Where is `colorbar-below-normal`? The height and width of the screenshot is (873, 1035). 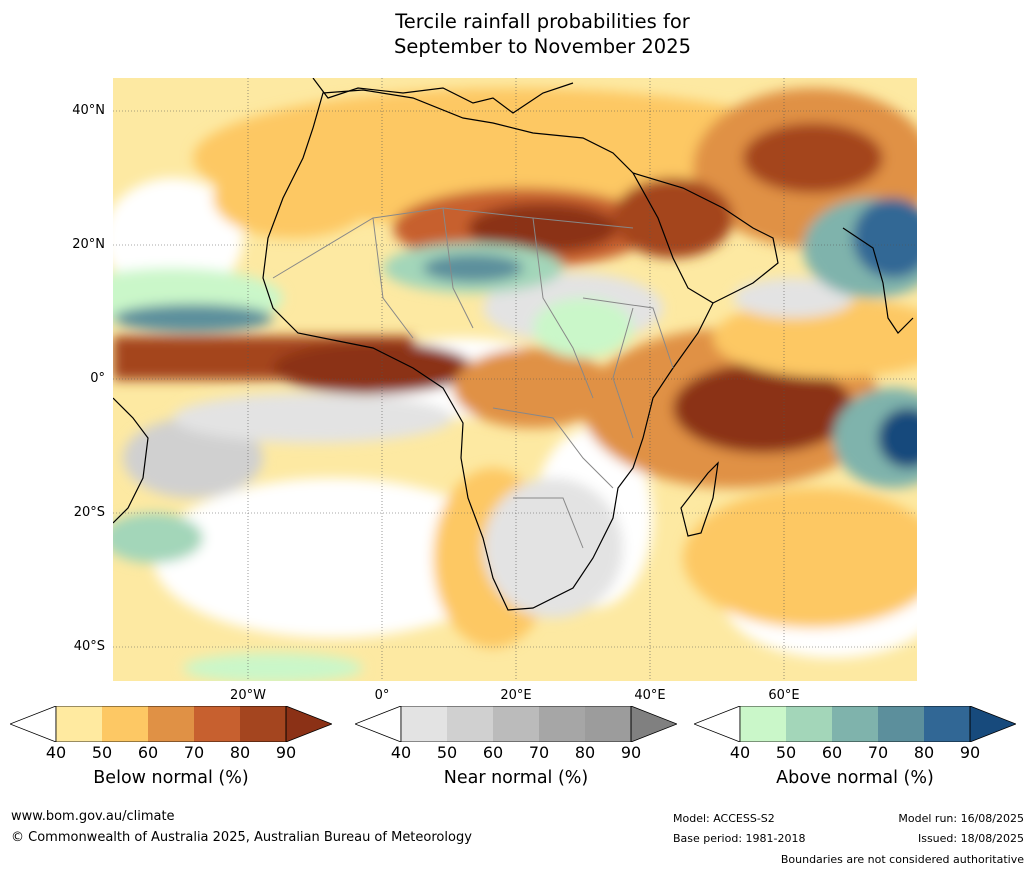
colorbar-below-normal is located at coordinates (171, 724).